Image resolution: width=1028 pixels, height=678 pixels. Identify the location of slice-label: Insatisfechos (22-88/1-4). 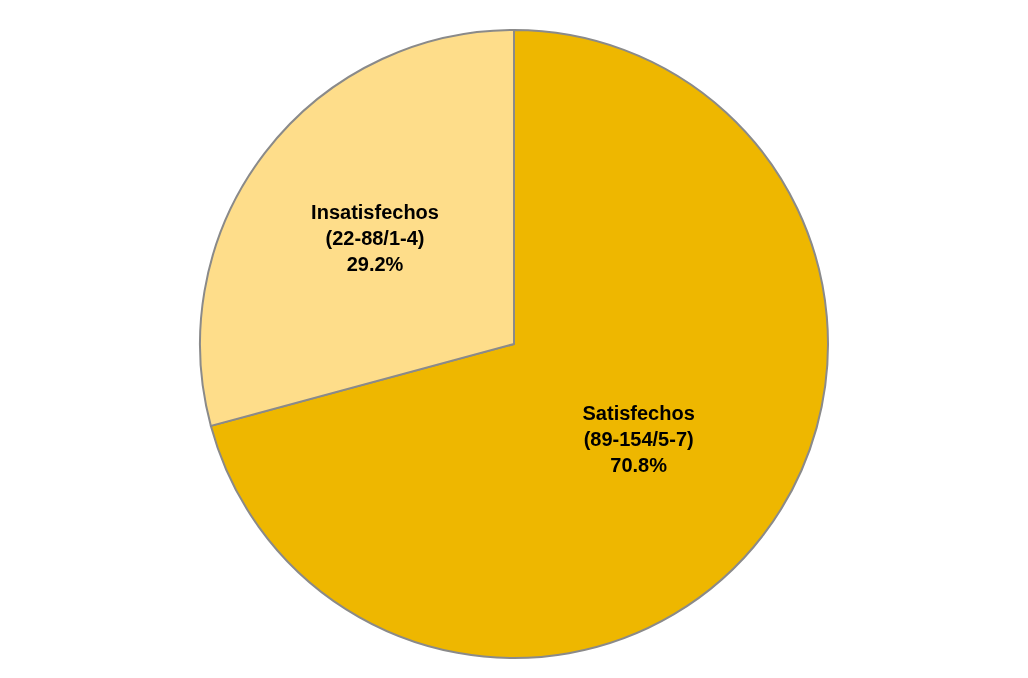
(375, 224).